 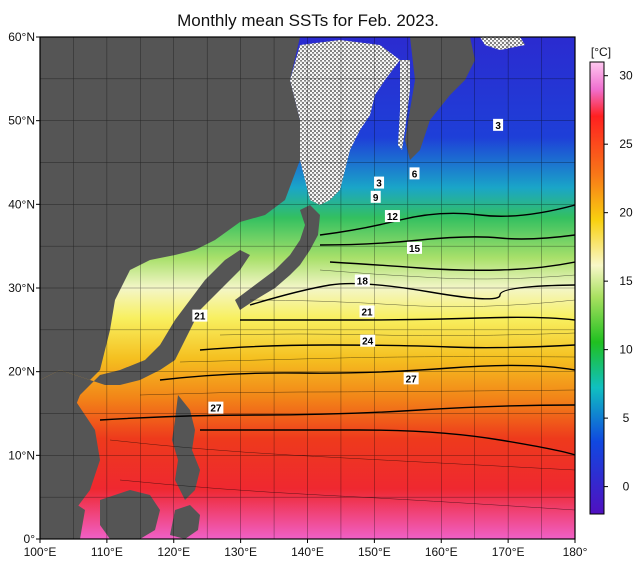 I want to click on colorbar-tick-label: 0, so click(x=626, y=487).